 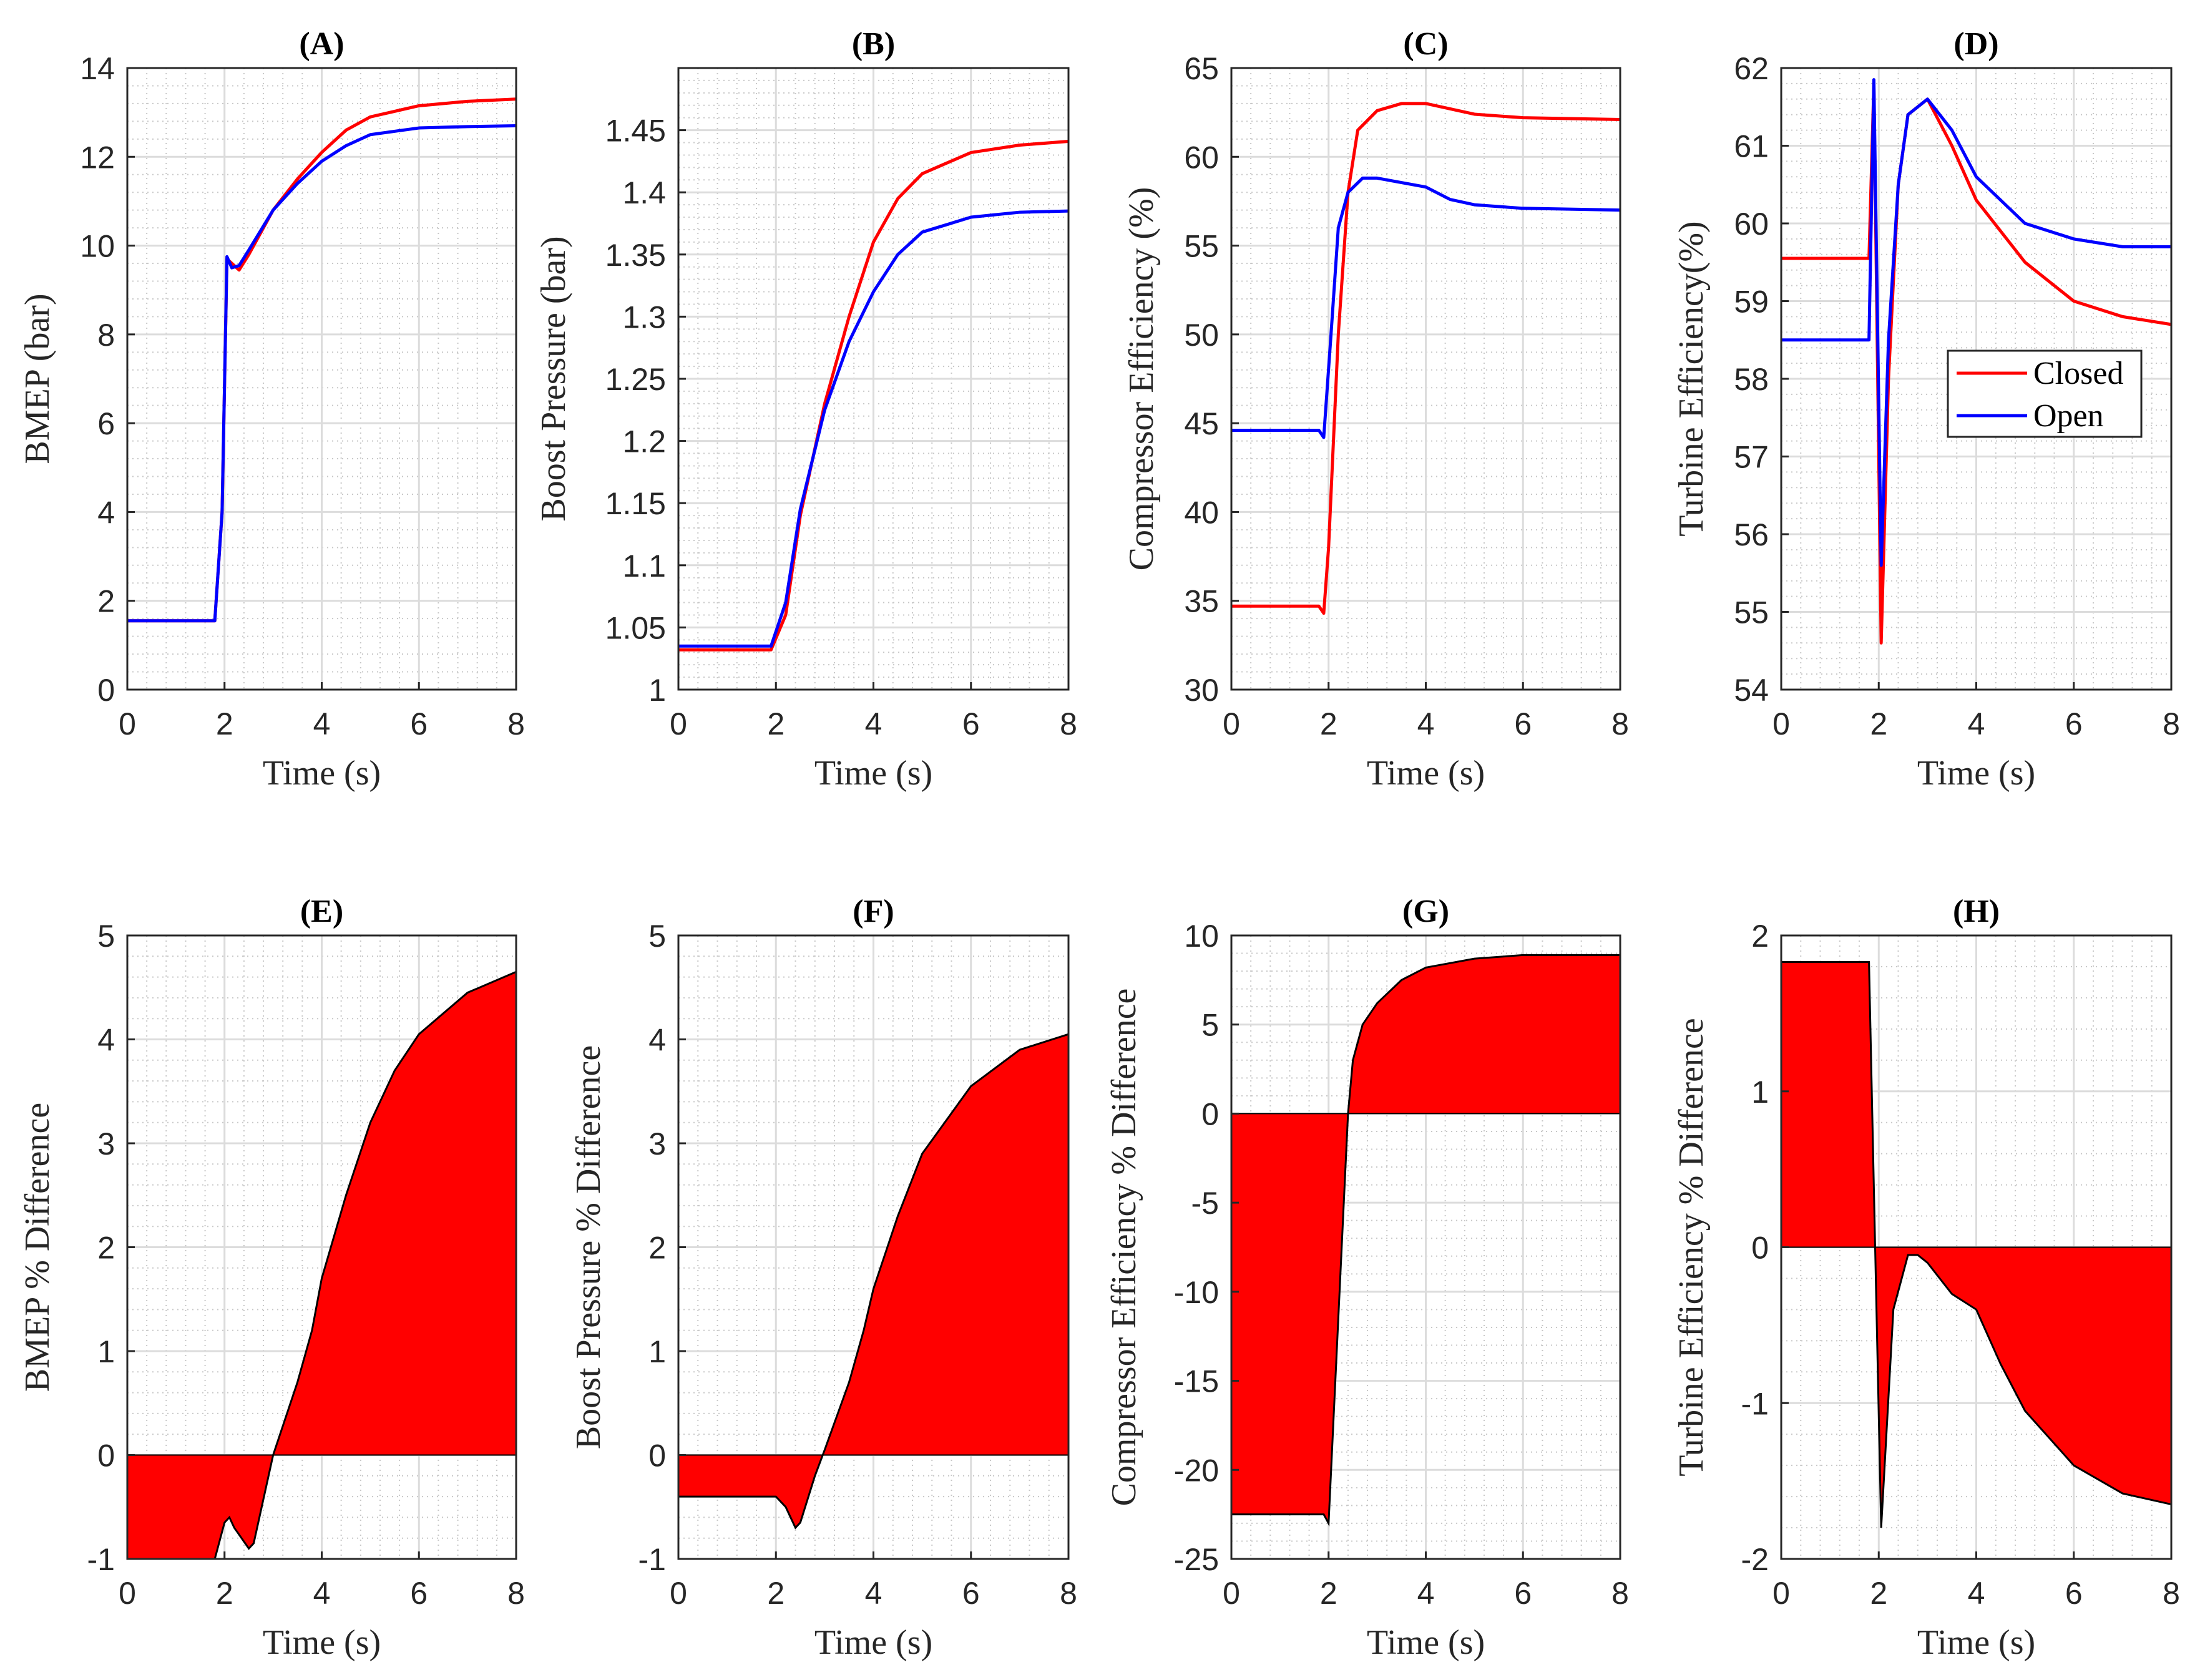 I want to click on y-tick-label: 65, so click(x=1201, y=68).